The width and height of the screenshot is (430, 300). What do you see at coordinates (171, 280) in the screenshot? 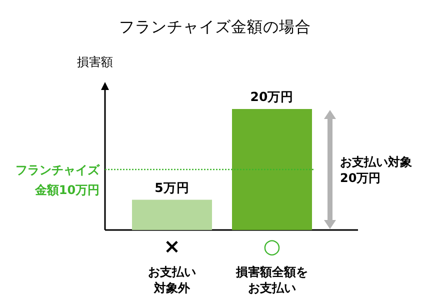
I see `x-tick-label: お支払い対象外` at bounding box center [171, 280].